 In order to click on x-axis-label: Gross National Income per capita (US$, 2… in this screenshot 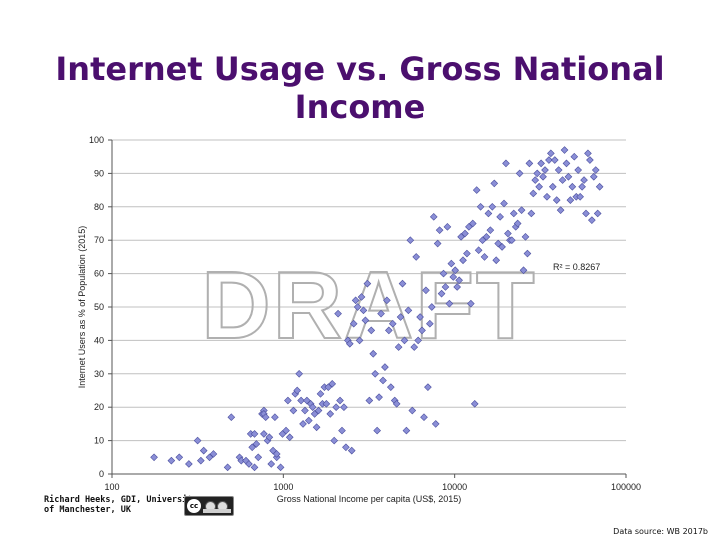, I will do `click(369, 499)`.